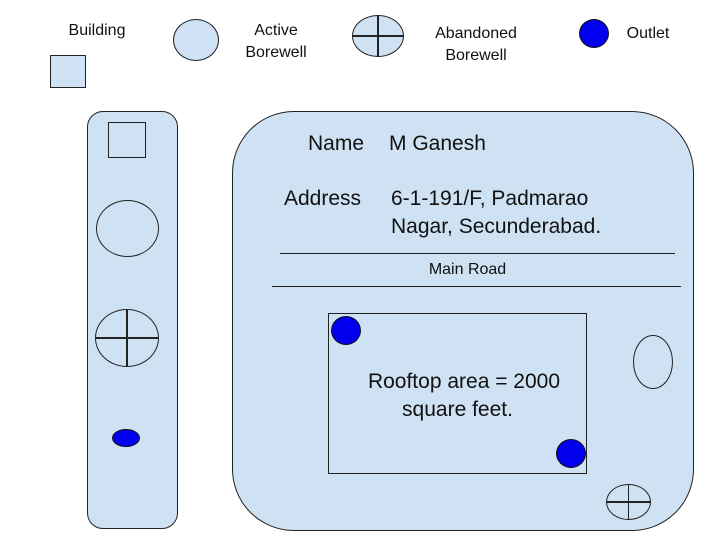 The image size is (720, 540). Describe the element at coordinates (276, 41) in the screenshot. I see `legend-active-borewell-label: Active Borewell` at that location.